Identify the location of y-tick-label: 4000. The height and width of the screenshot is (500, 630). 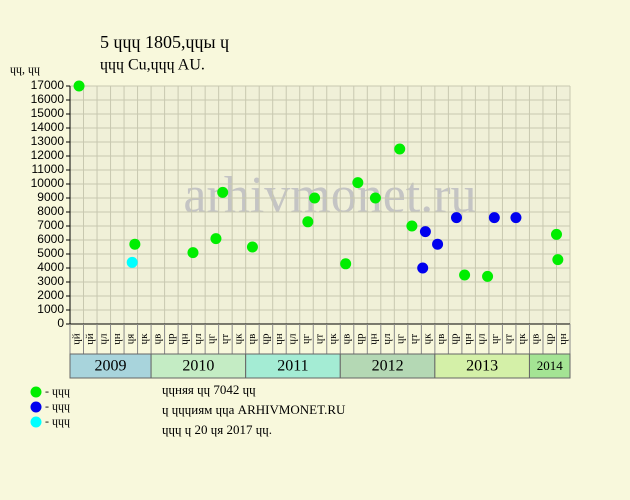
(50, 267).